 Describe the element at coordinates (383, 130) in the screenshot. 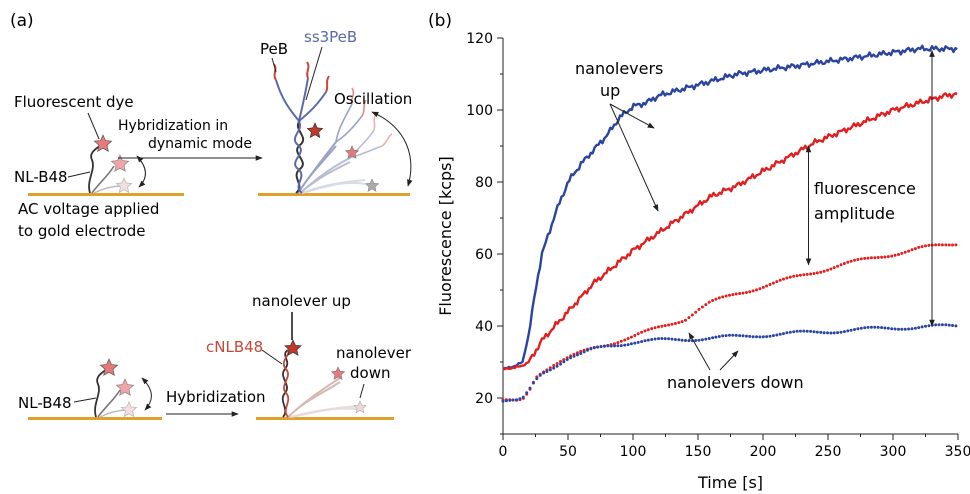

I see `faded-tip` at that location.